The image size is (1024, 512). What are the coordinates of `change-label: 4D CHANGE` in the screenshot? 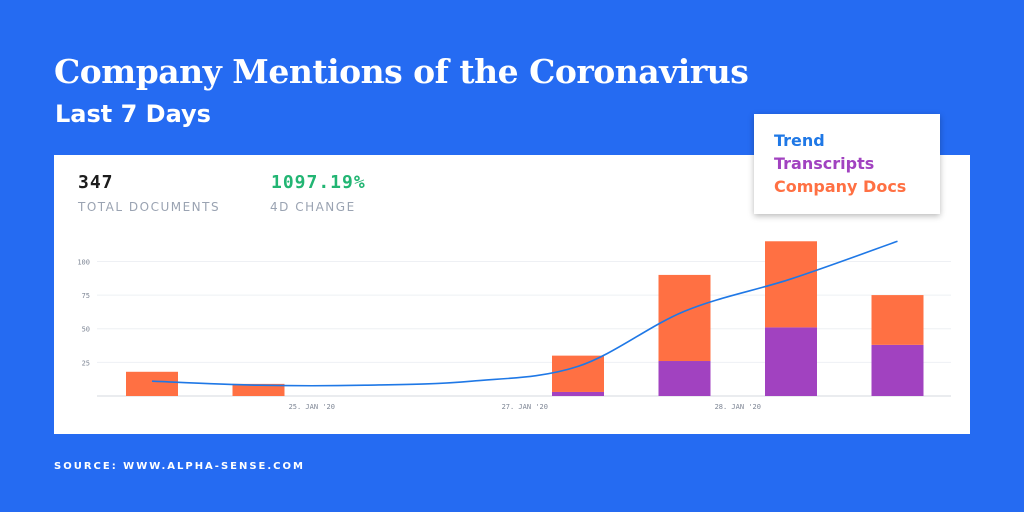 It's located at (313, 207).